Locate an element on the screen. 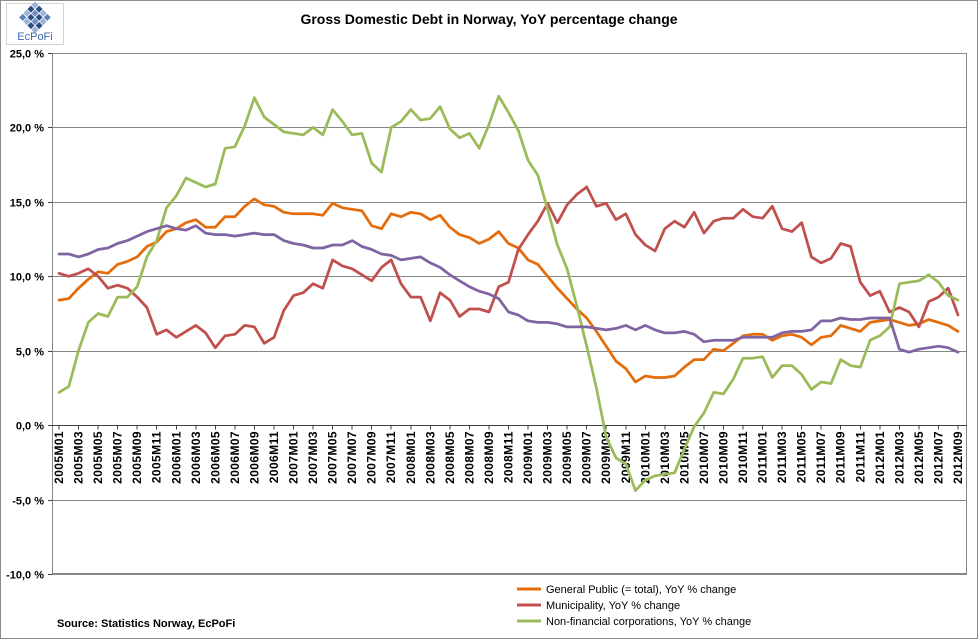  y-tick-label: 20,0 % is located at coordinates (27, 129).